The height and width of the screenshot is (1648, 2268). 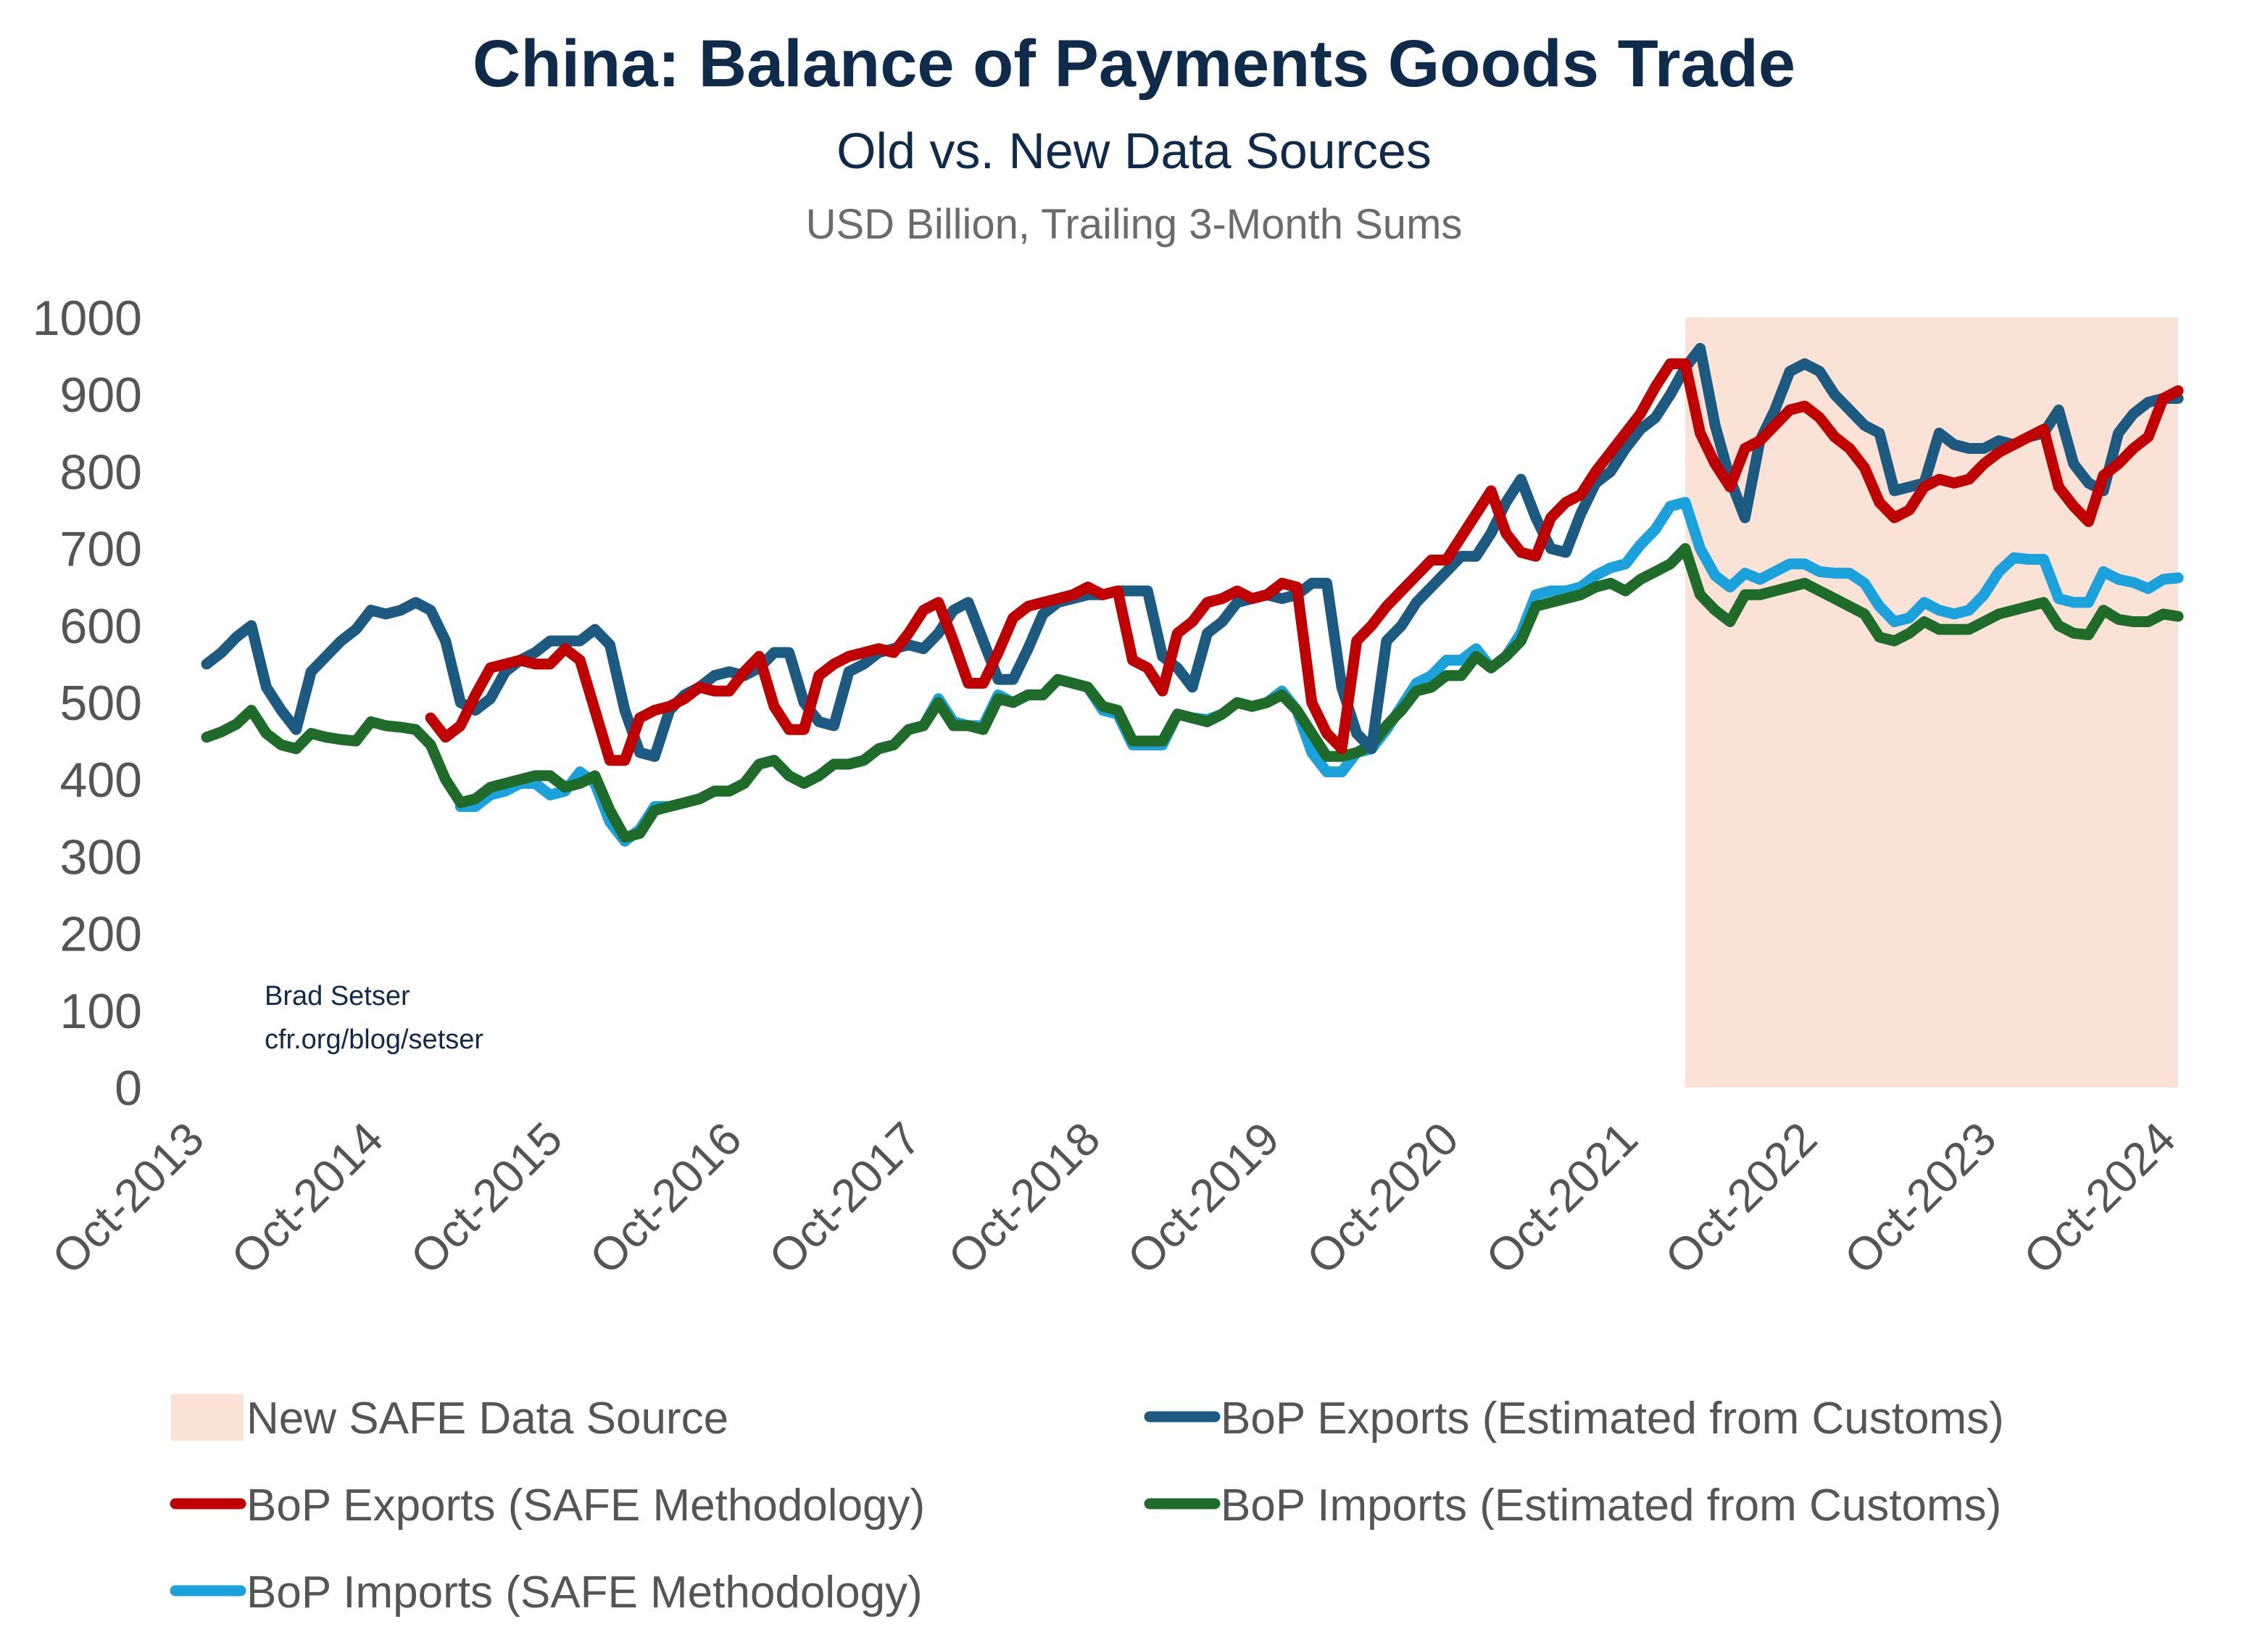 What do you see at coordinates (101, 857) in the screenshot?
I see `y-tick-label: 300` at bounding box center [101, 857].